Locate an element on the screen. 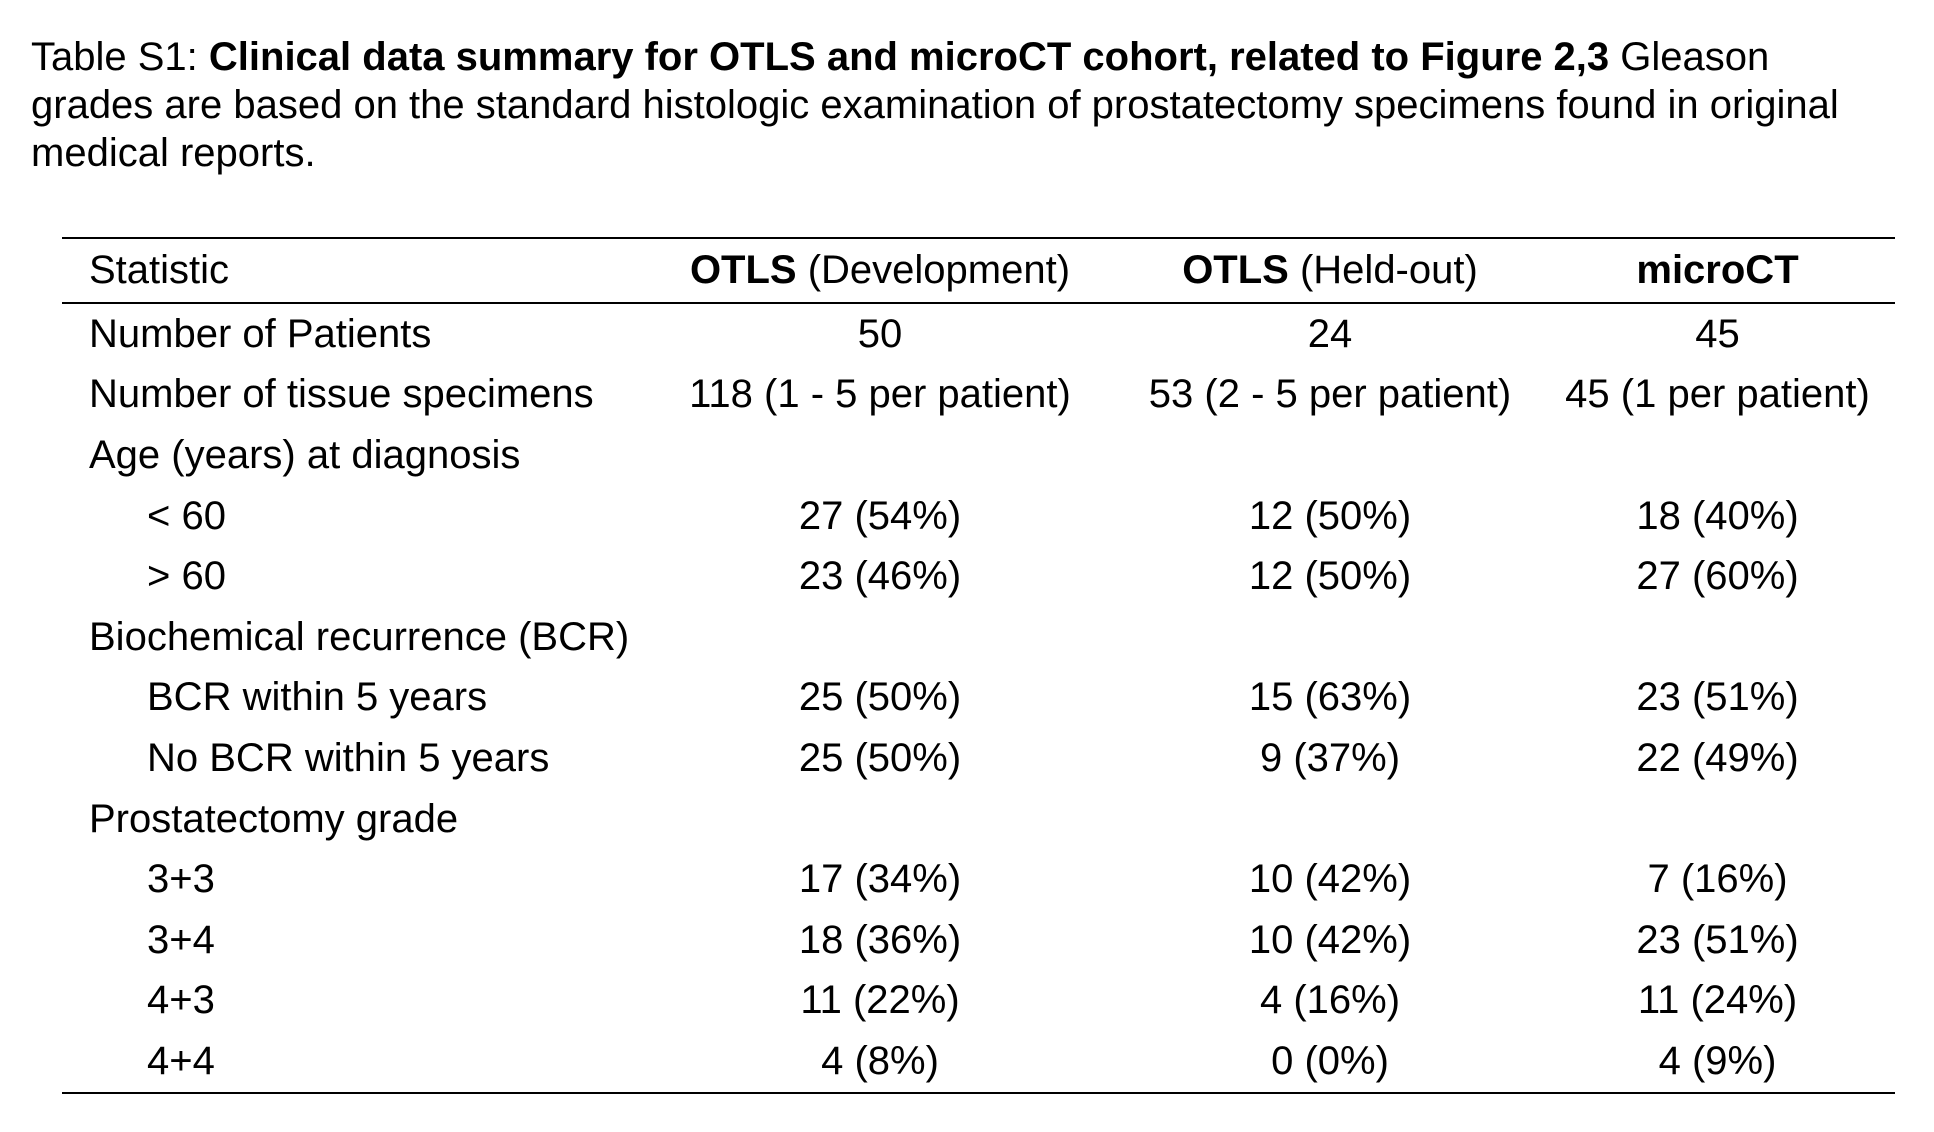 This screenshot has width=1934, height=1132. caption-text: Gleason is located at coordinates (1689, 57).